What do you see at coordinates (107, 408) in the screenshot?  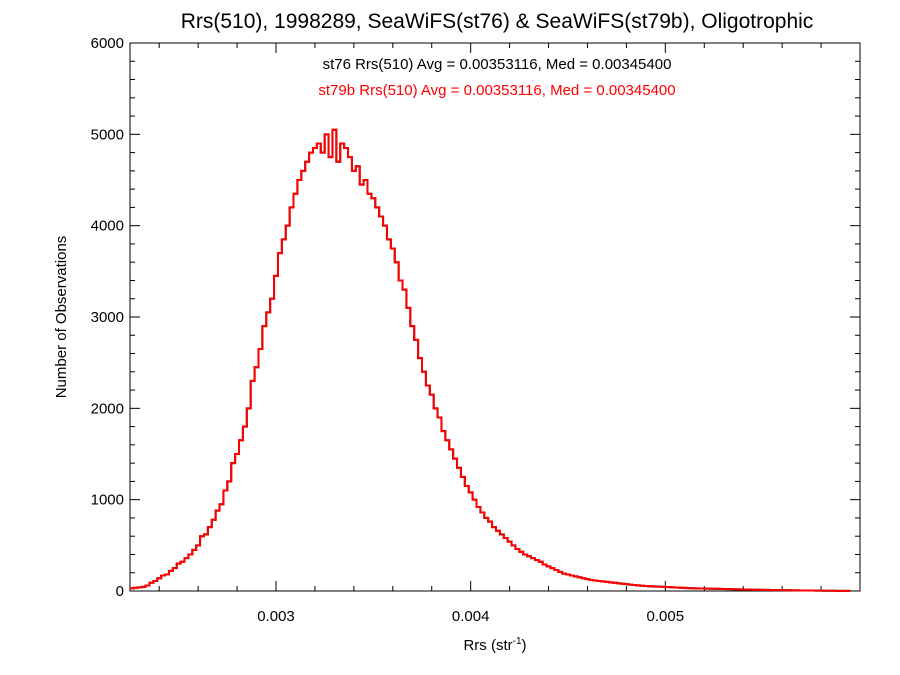 I see `y-tick-label: 2000` at bounding box center [107, 408].